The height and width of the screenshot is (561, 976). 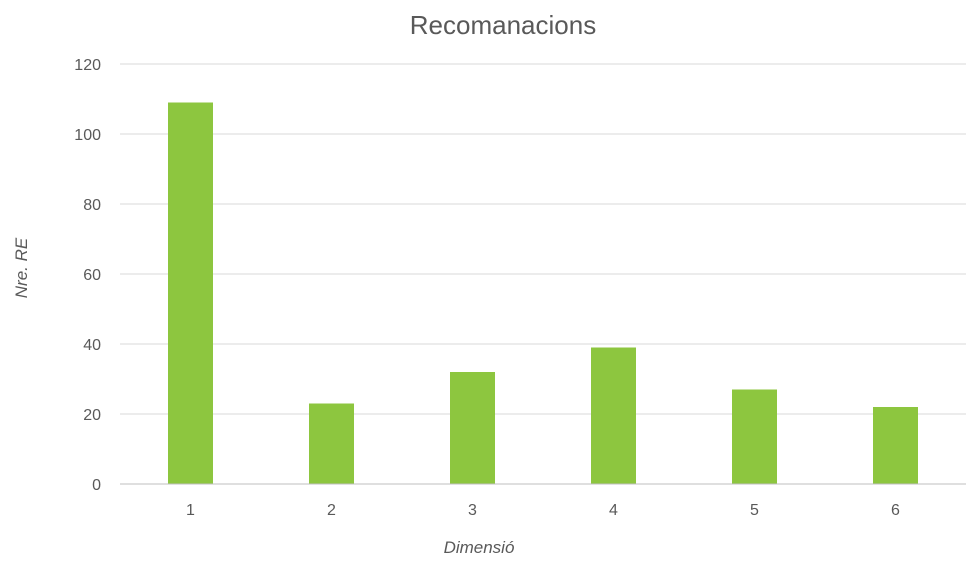 I want to click on y-tick-label: 40, so click(x=92, y=345).